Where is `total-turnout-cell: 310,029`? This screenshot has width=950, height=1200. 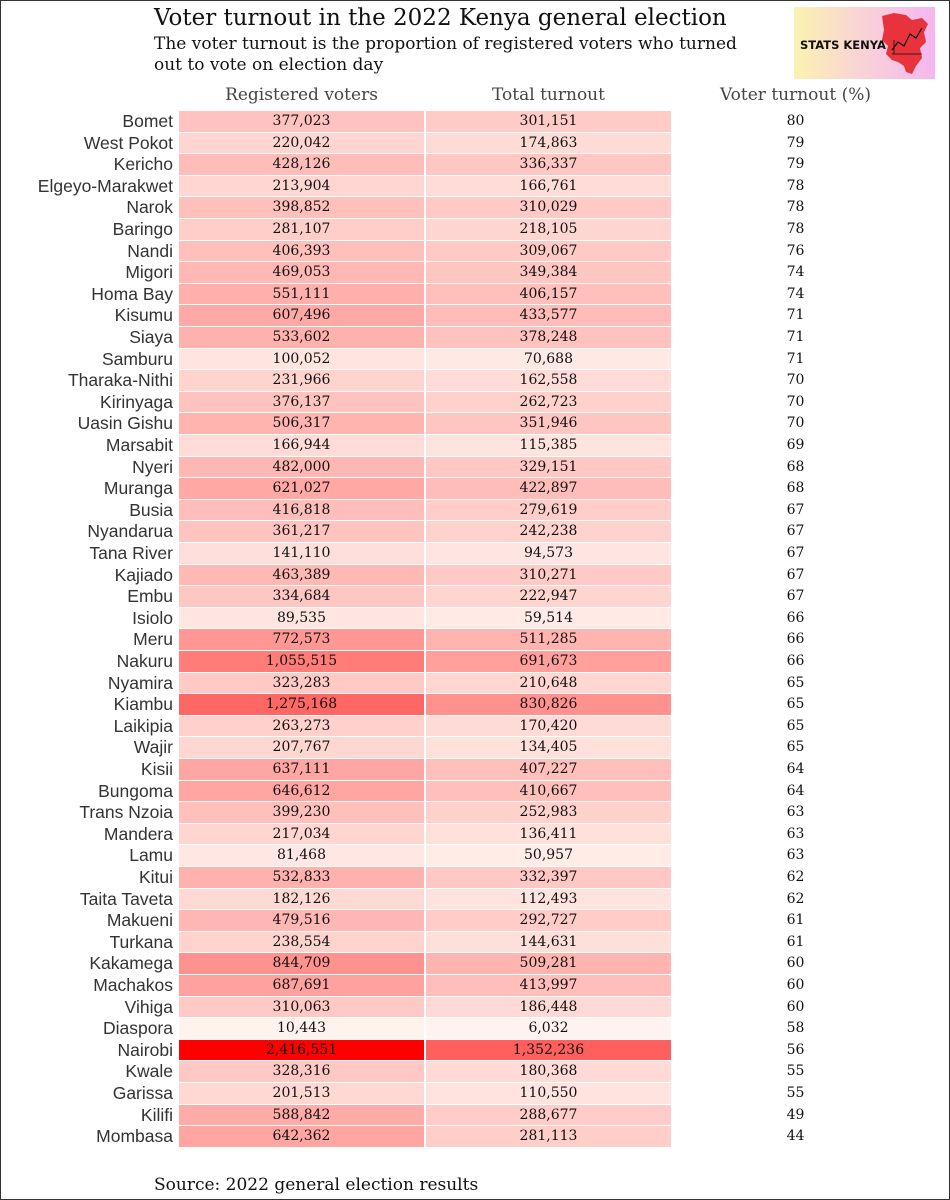 total-turnout-cell: 310,029 is located at coordinates (548, 207).